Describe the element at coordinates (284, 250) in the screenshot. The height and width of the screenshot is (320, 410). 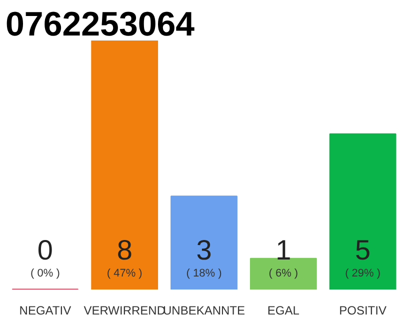
I see `data-label: 1` at that location.